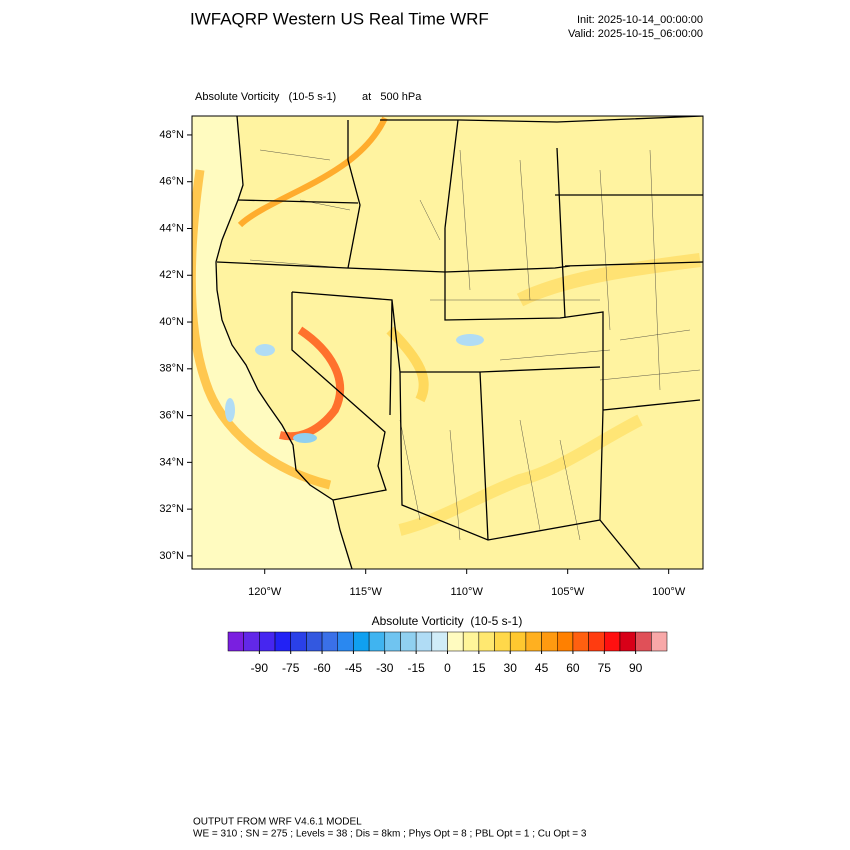  I want to click on footer-model: OUTPUT FROM WRF V4.6.1 MODEL, so click(277, 822).